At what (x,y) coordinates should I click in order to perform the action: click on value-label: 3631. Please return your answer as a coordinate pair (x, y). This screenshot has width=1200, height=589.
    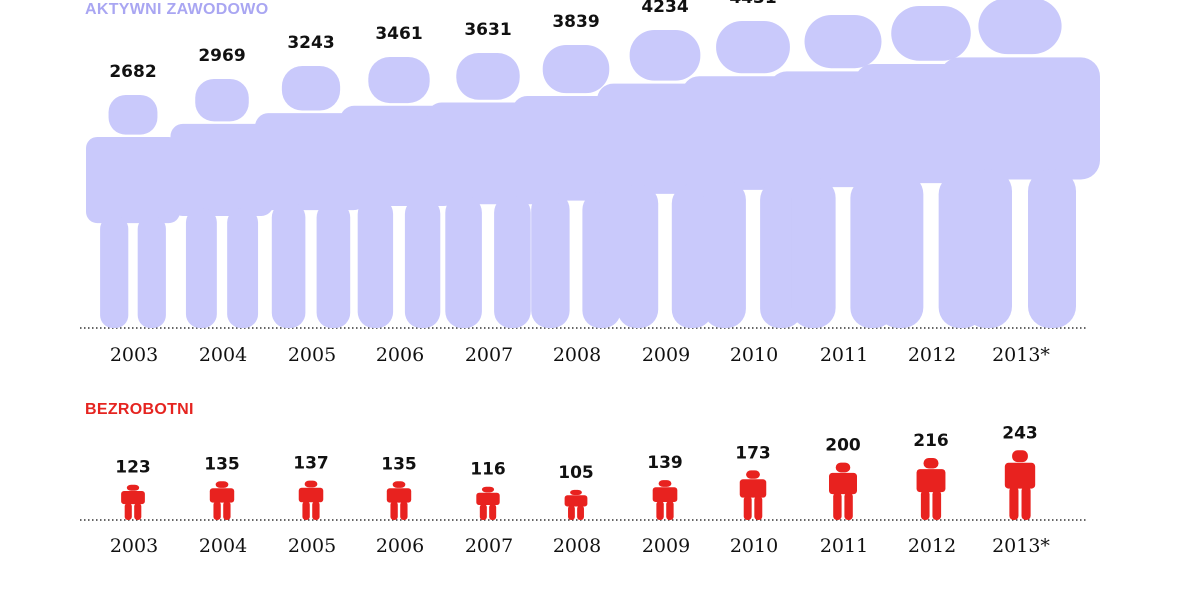
    Looking at the image, I should click on (487, 30).